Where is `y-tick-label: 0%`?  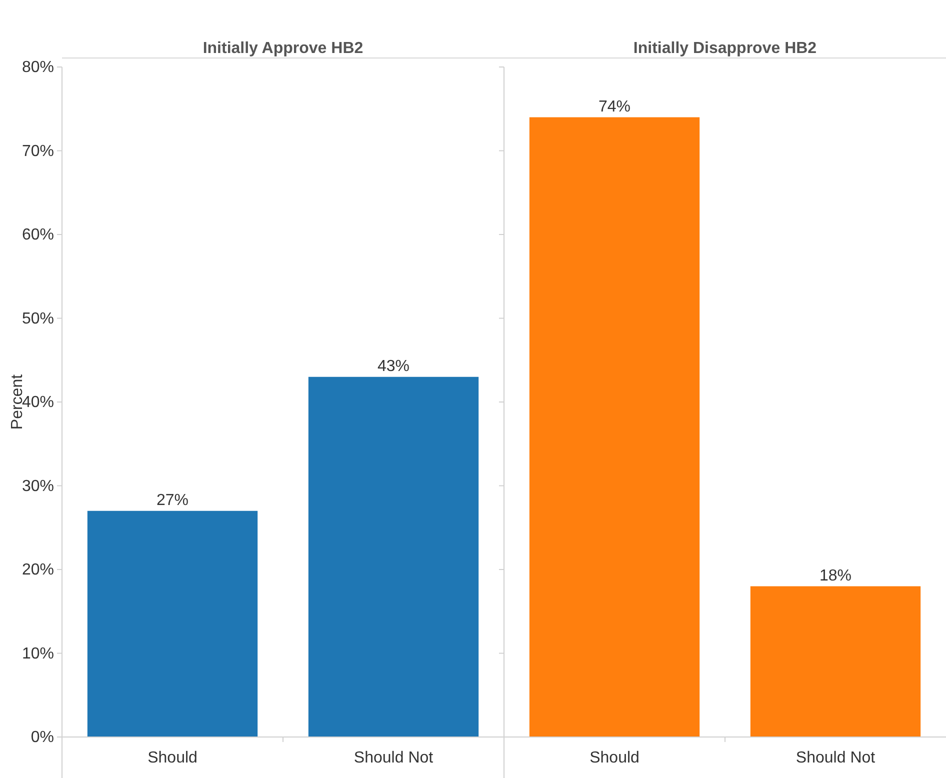
y-tick-label: 0% is located at coordinates (42, 737).